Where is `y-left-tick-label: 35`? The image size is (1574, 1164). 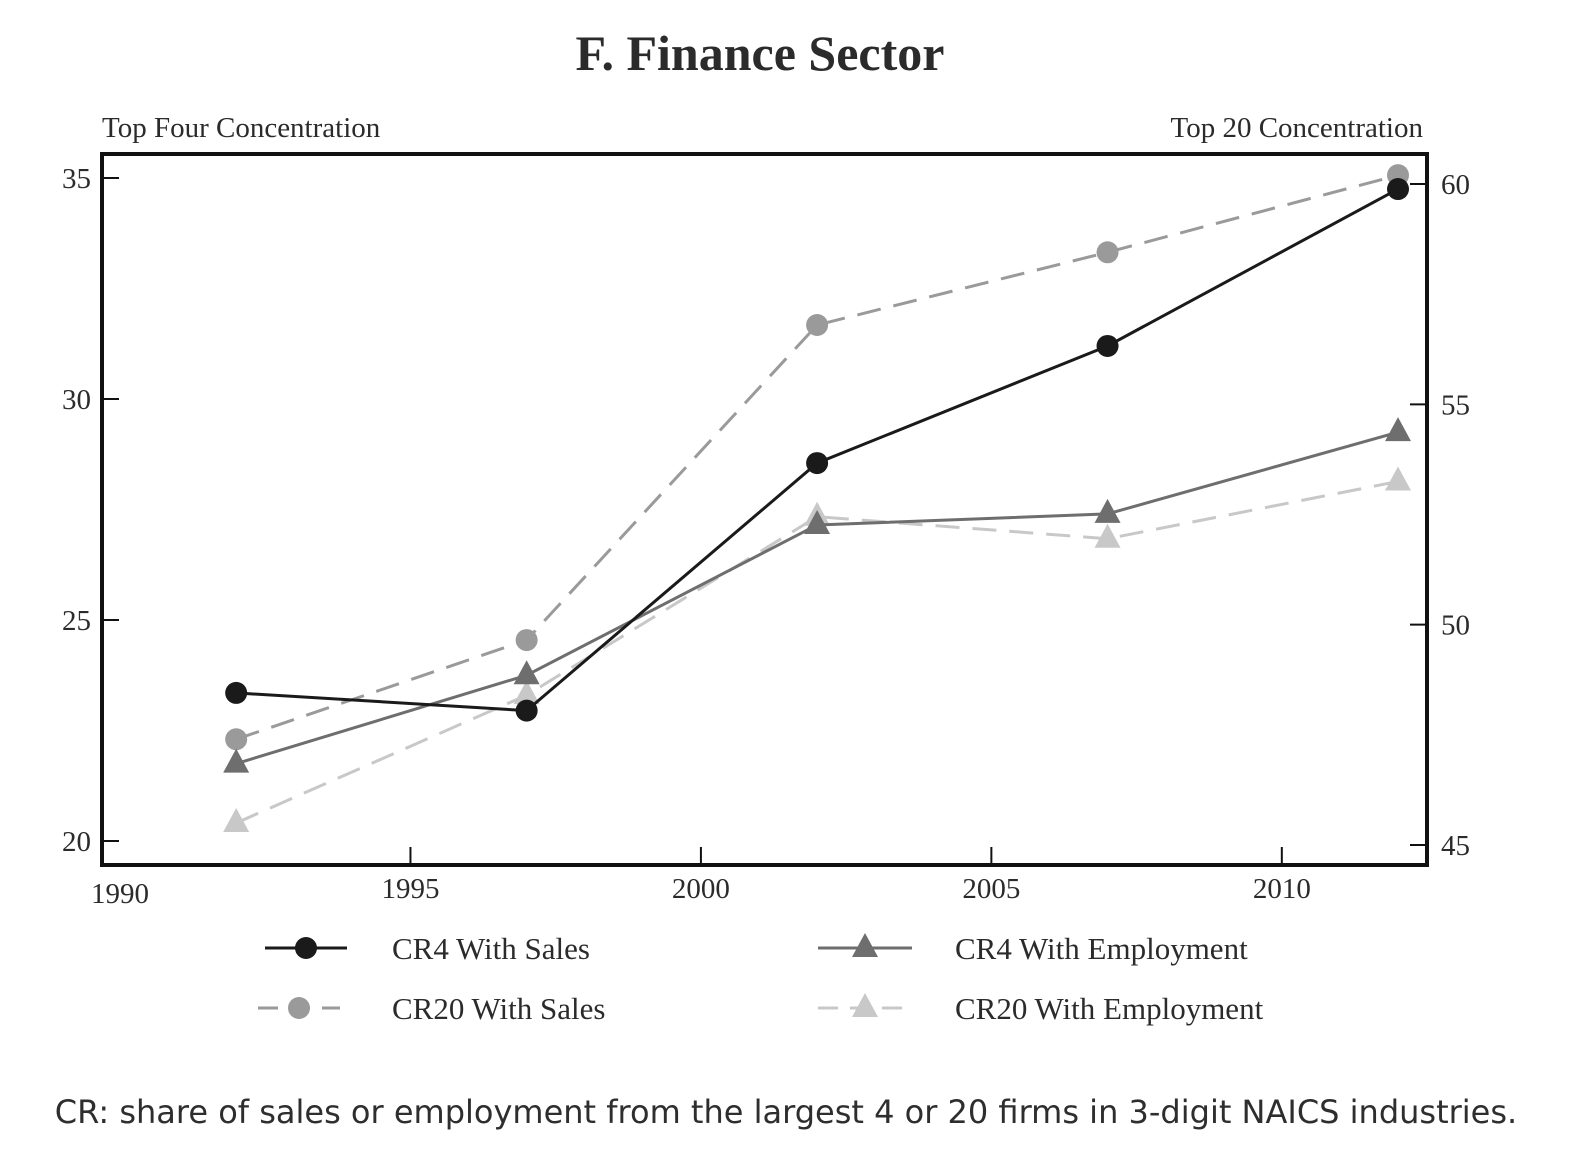 y-left-tick-label: 35 is located at coordinates (76, 179).